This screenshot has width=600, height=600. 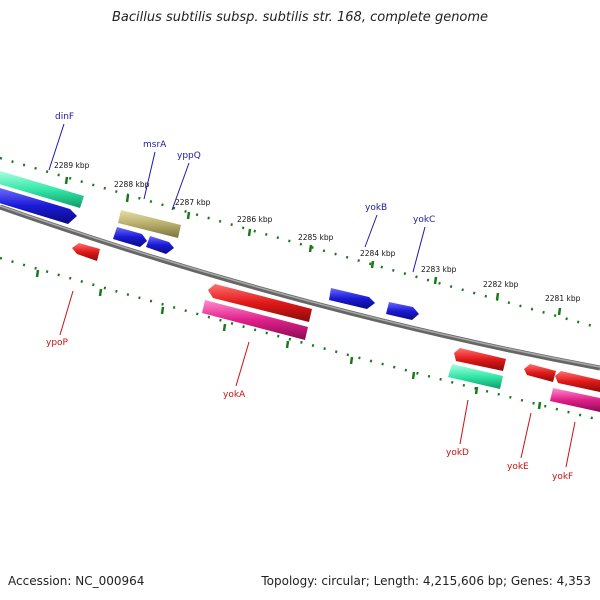 I want to click on gene-label-yokF: yokF, so click(x=562, y=477).